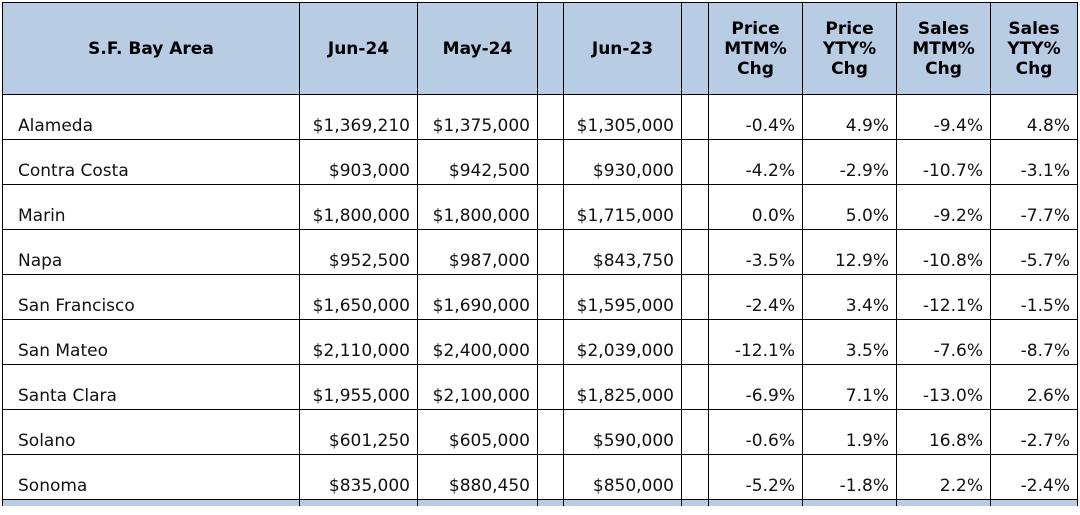 This screenshot has height=515, width=1080. Describe the element at coordinates (755, 117) in the screenshot. I see `price-mtm-change: -0.4%` at that location.